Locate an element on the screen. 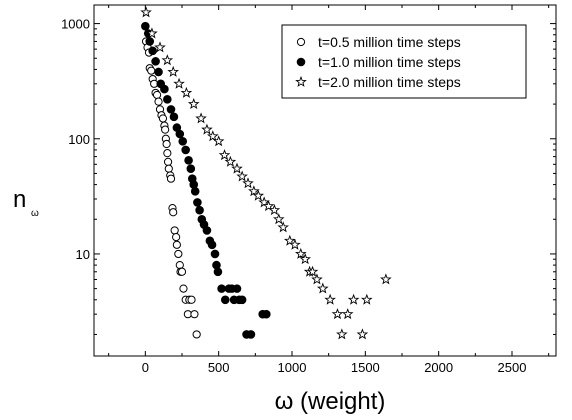 Image resolution: width=572 pixels, height=420 pixels. y-tick-label: 1000 is located at coordinates (75, 24).